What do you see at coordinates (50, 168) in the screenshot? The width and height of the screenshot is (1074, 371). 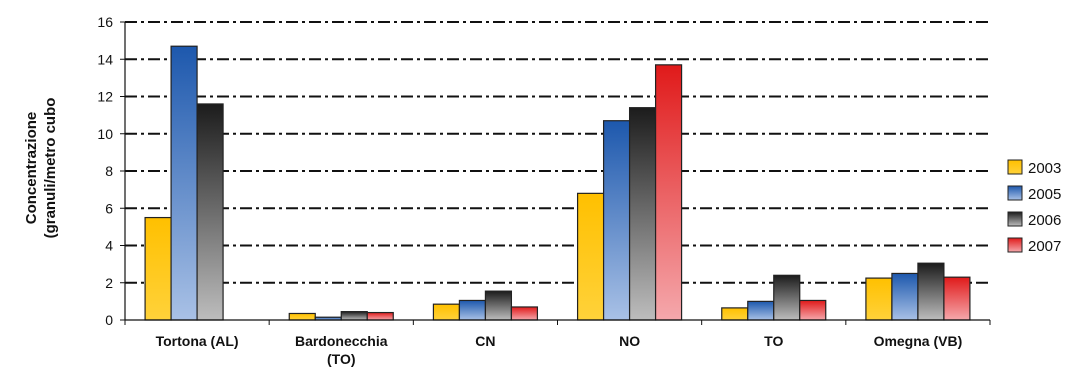 I see `y-axis-title-line-2: (granuli/metro cubo` at bounding box center [50, 168].